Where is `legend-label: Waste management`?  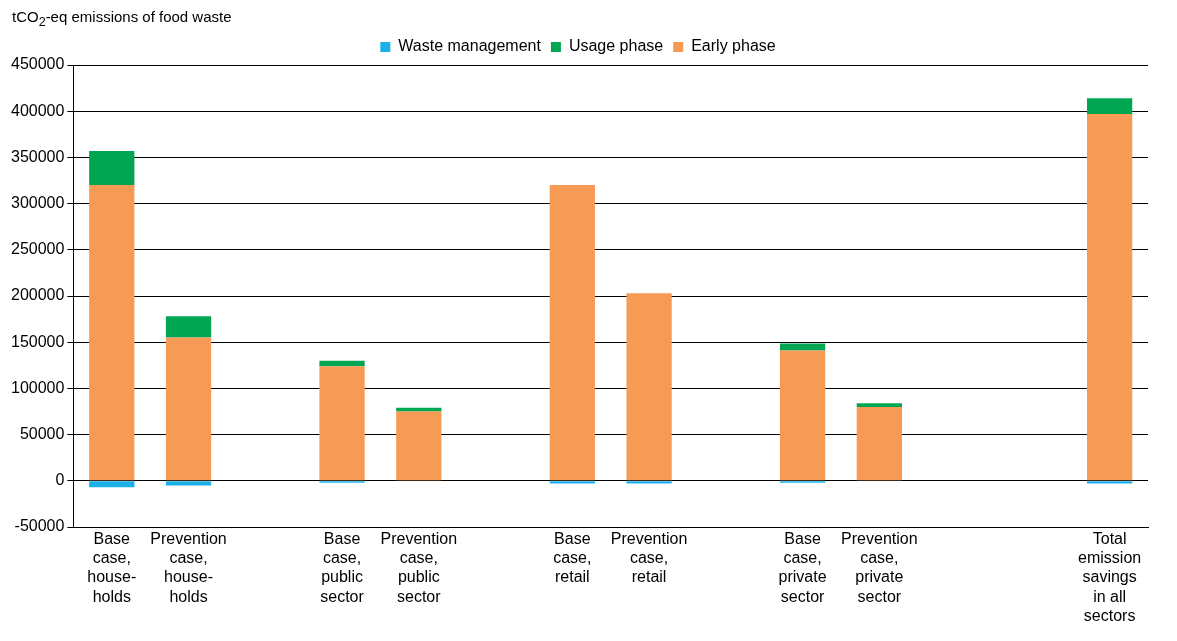
legend-label: Waste management is located at coordinates (470, 46).